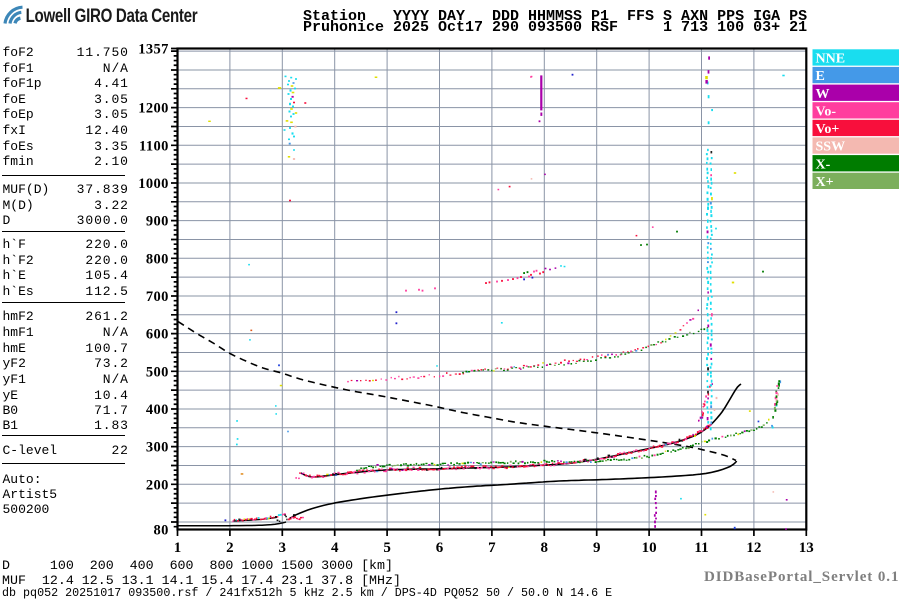 The height and width of the screenshot is (600, 900). What do you see at coordinates (283, 548) in the screenshot?
I see `svg-text: 3` at bounding box center [283, 548].